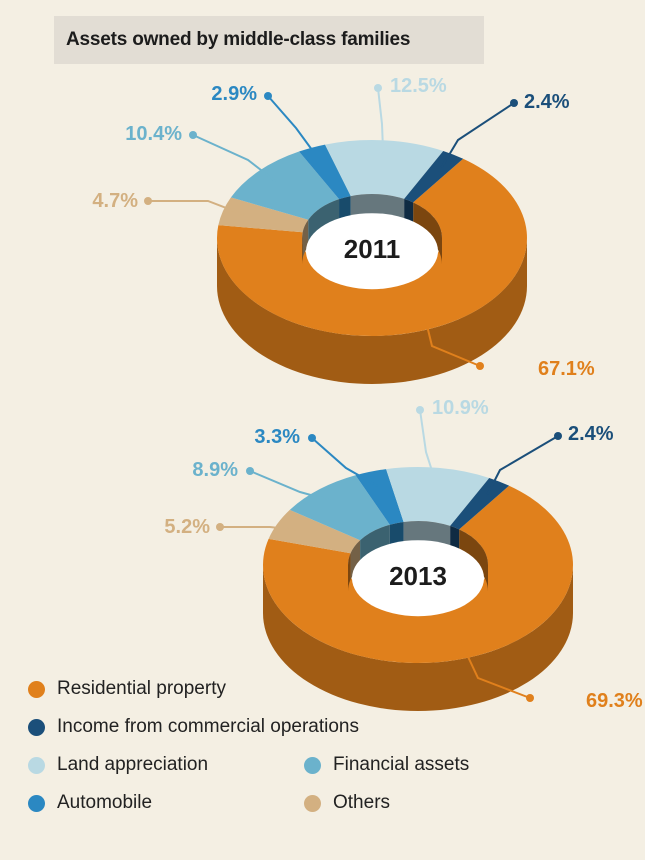 The height and width of the screenshot is (860, 645). I want to click on legend-item-residential-property: Residential property, so click(127, 689).